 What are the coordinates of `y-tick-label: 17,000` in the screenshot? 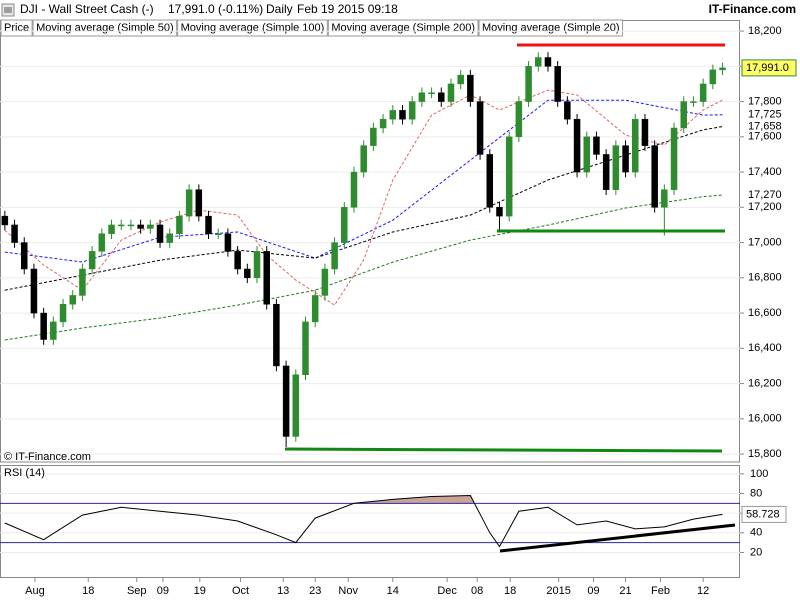 It's located at (765, 242).